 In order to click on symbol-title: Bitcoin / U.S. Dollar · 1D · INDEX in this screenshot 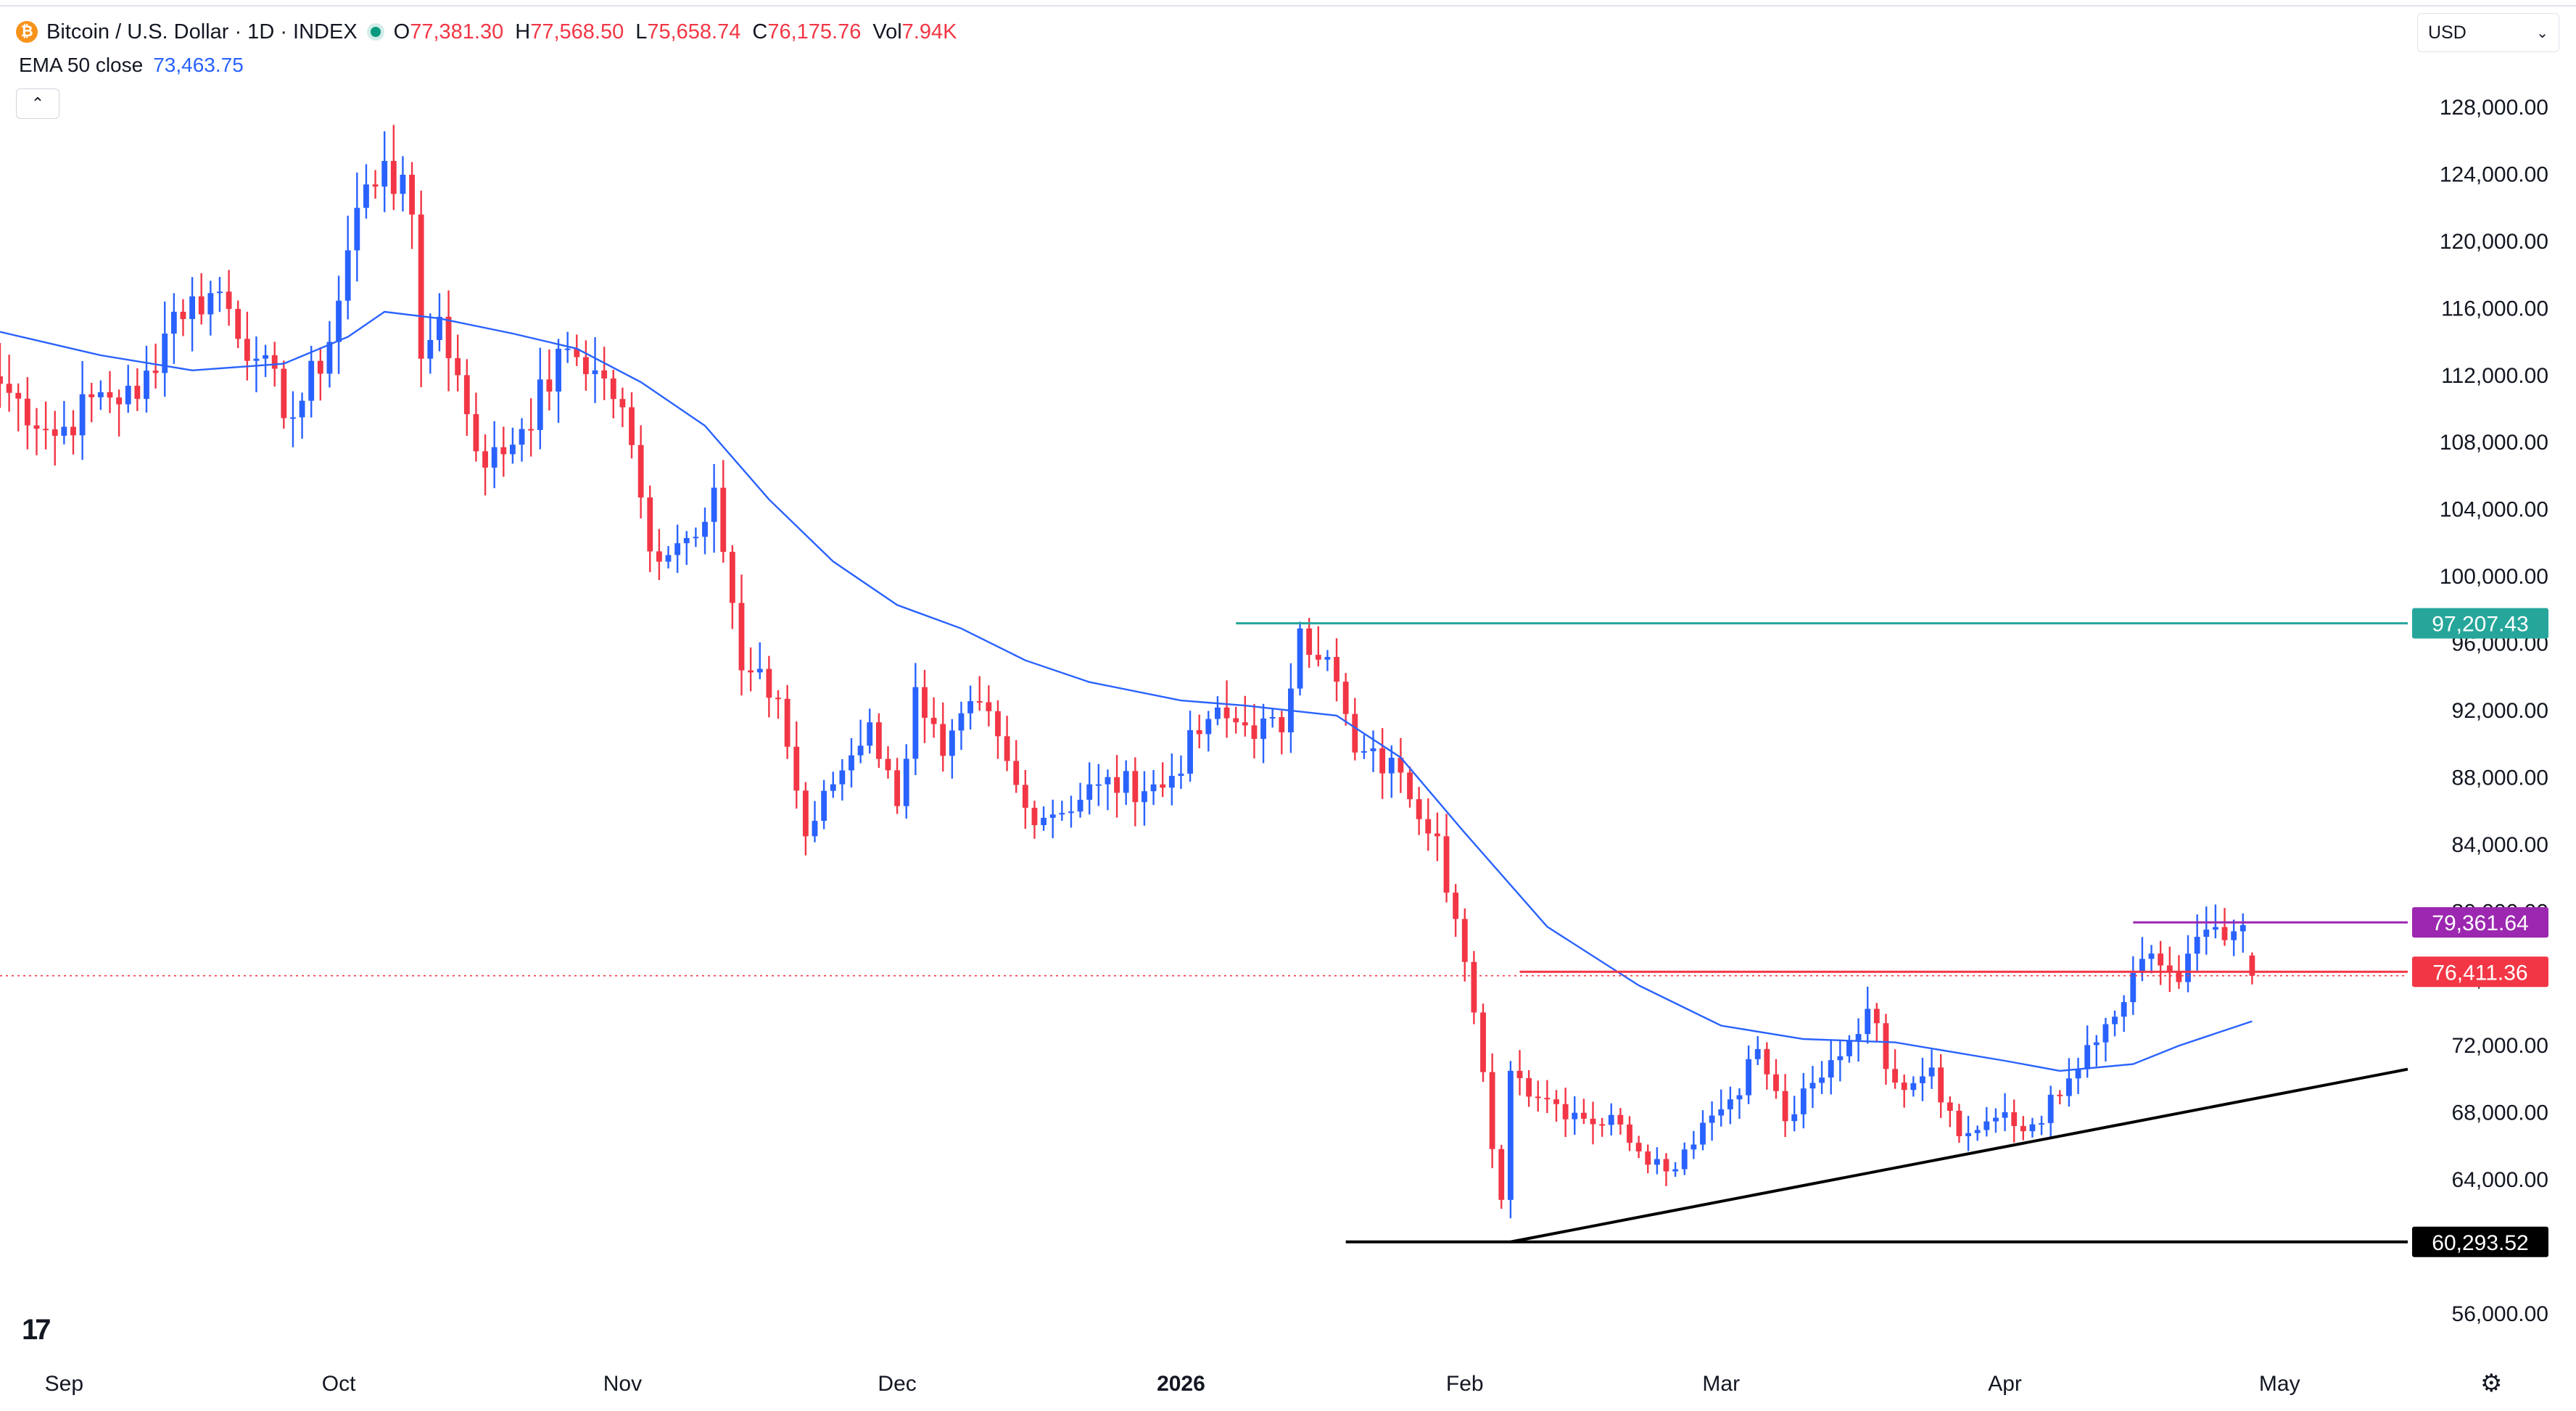, I will do `click(202, 32)`.